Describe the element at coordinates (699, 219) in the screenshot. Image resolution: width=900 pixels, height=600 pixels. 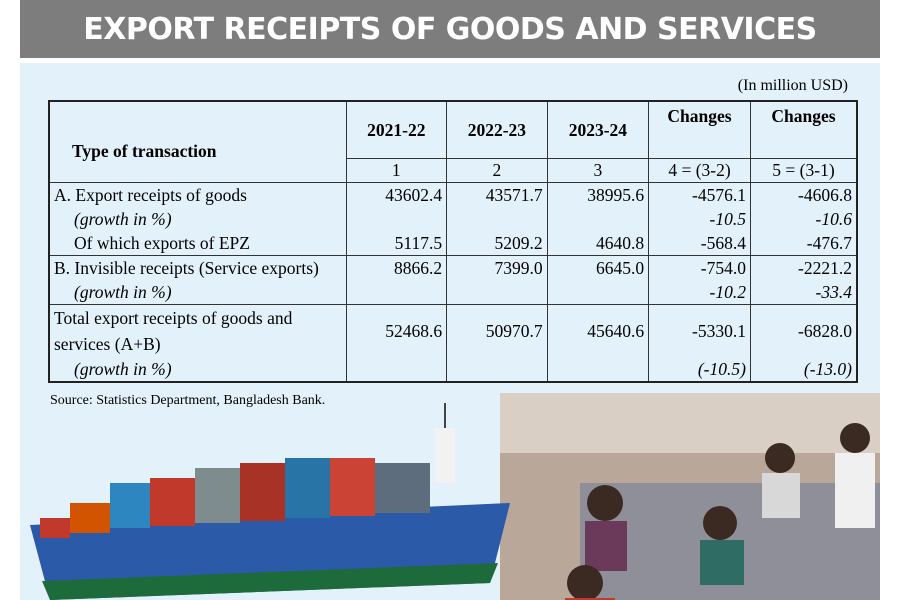
I see `cell-value: -10.5` at that location.